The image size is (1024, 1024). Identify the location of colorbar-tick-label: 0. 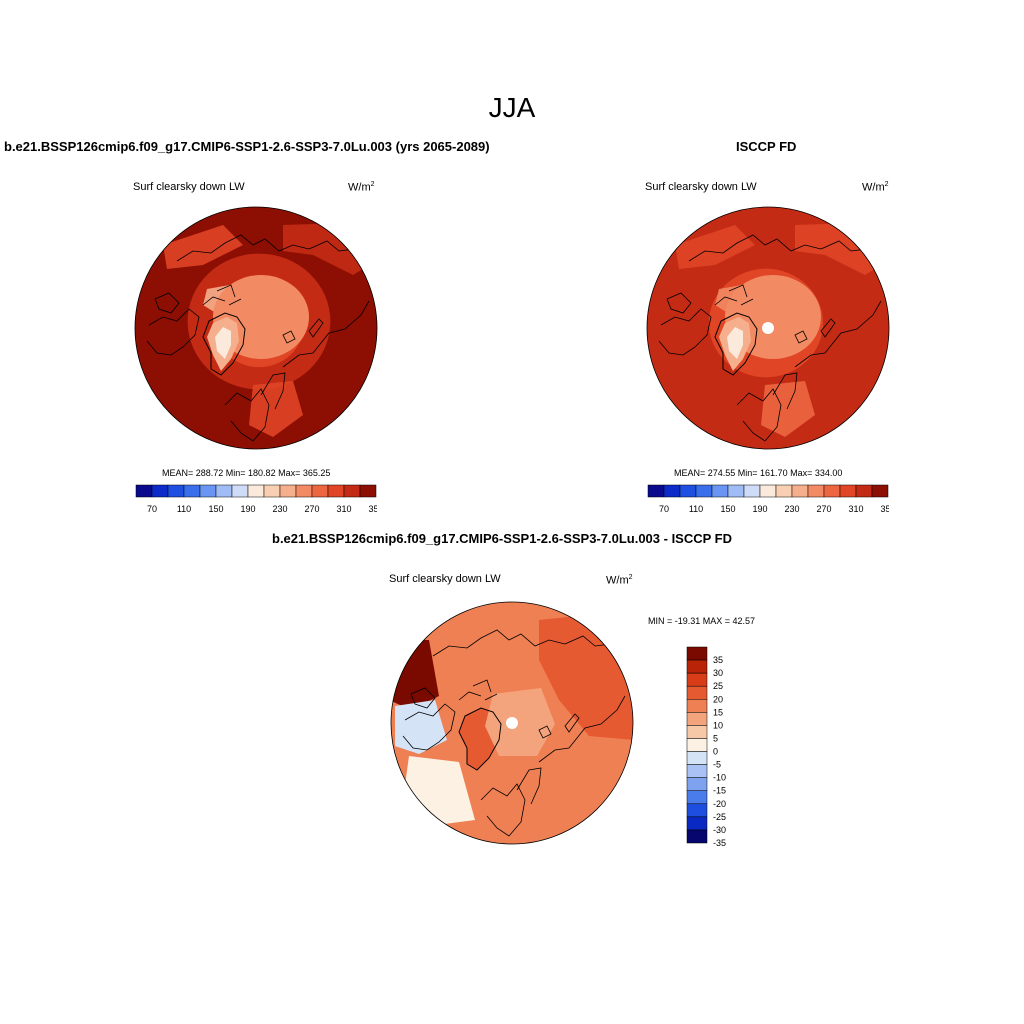
(715, 752).